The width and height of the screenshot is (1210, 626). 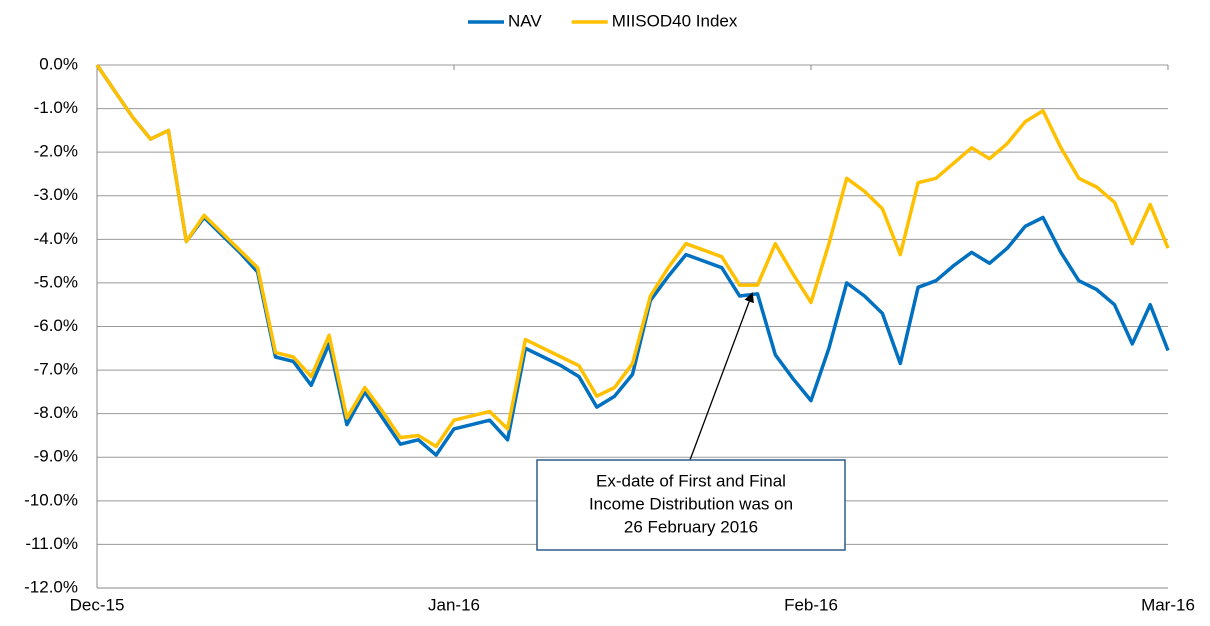 I want to click on y-tick-label: -5.0%, so click(x=56, y=281).